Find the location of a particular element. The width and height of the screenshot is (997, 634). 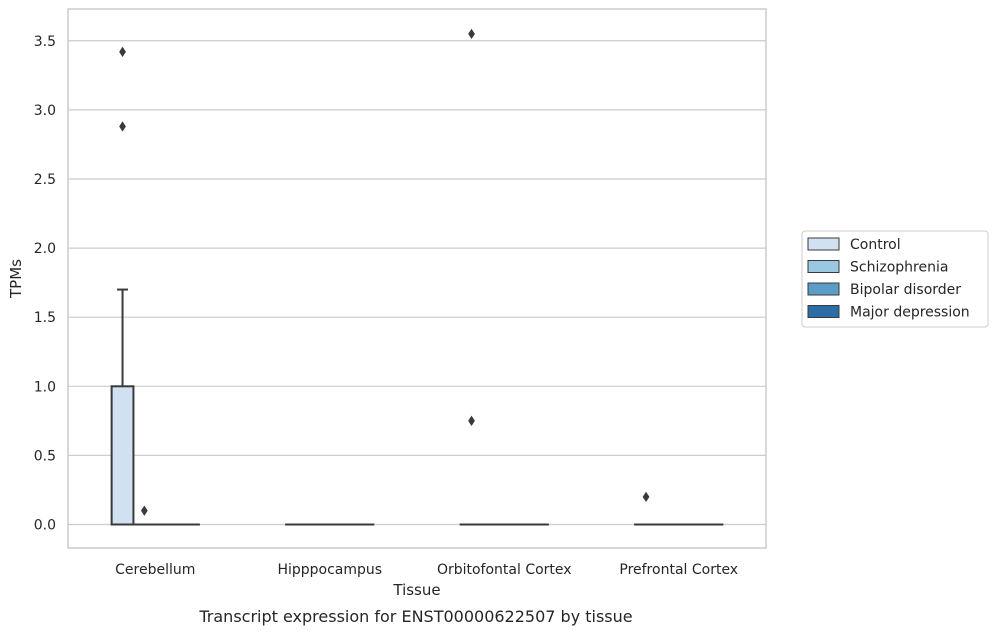

legend-item: Schizophrenia is located at coordinates (877, 268).